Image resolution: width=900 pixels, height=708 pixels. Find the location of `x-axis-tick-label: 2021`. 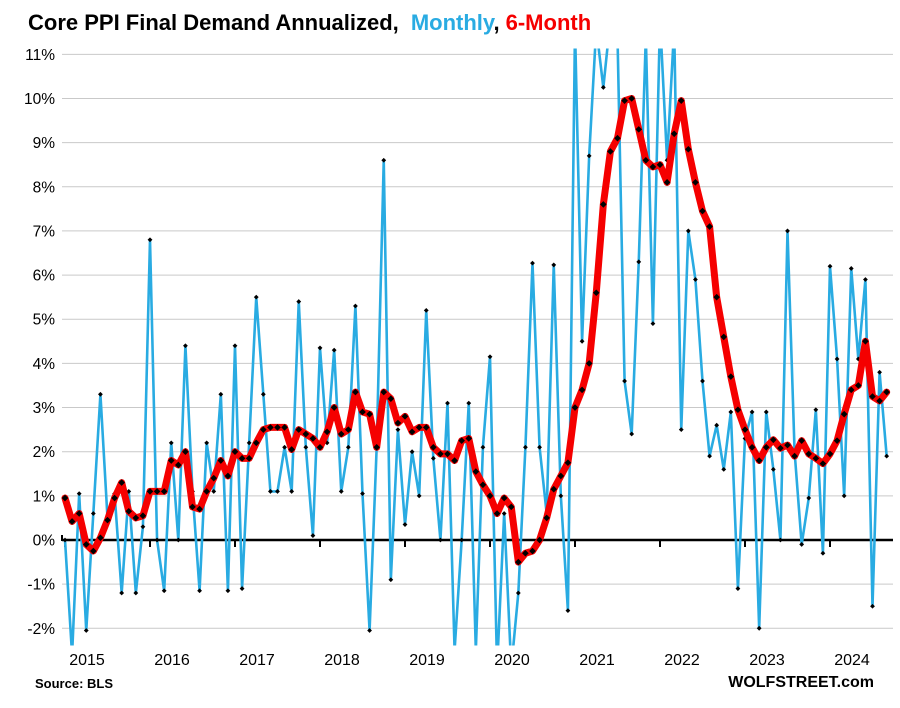

x-axis-tick-label: 2021 is located at coordinates (597, 660).